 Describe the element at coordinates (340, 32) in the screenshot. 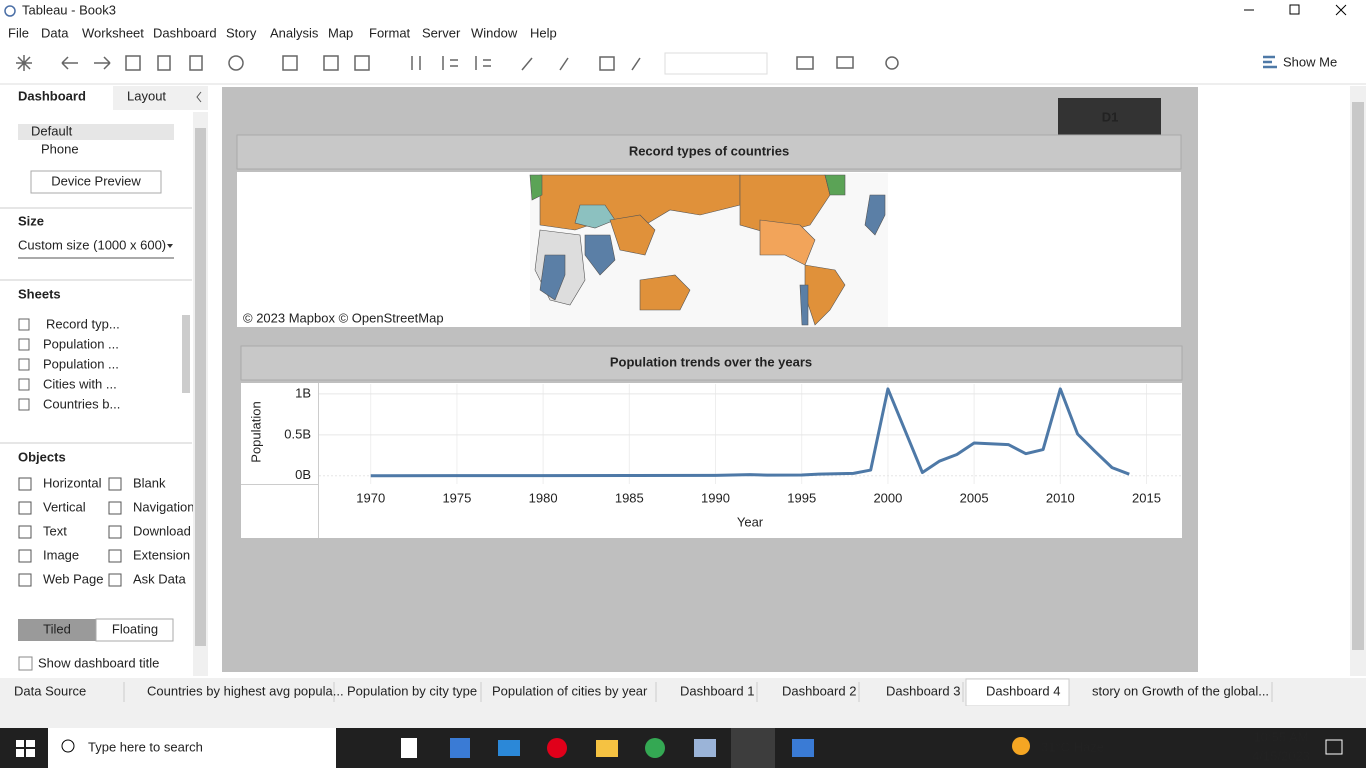

I see `menu-item: Map` at that location.